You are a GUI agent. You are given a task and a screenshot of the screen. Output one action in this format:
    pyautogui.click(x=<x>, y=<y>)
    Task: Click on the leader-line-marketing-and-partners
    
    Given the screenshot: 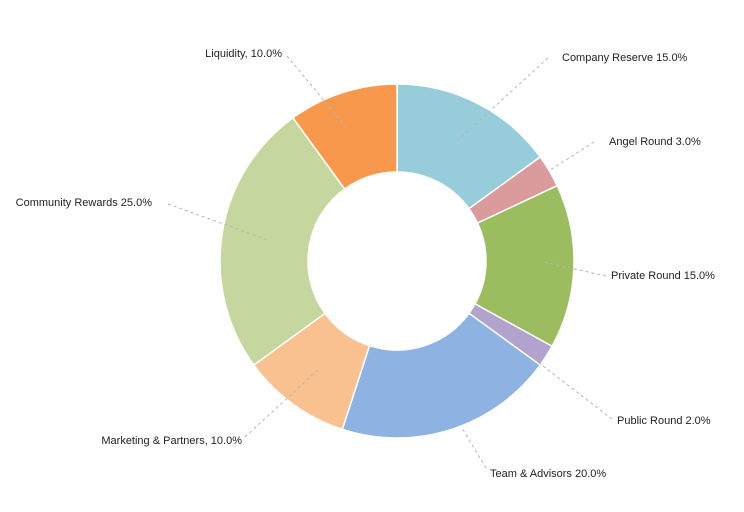 What is the action you would take?
    pyautogui.click(x=282, y=402)
    